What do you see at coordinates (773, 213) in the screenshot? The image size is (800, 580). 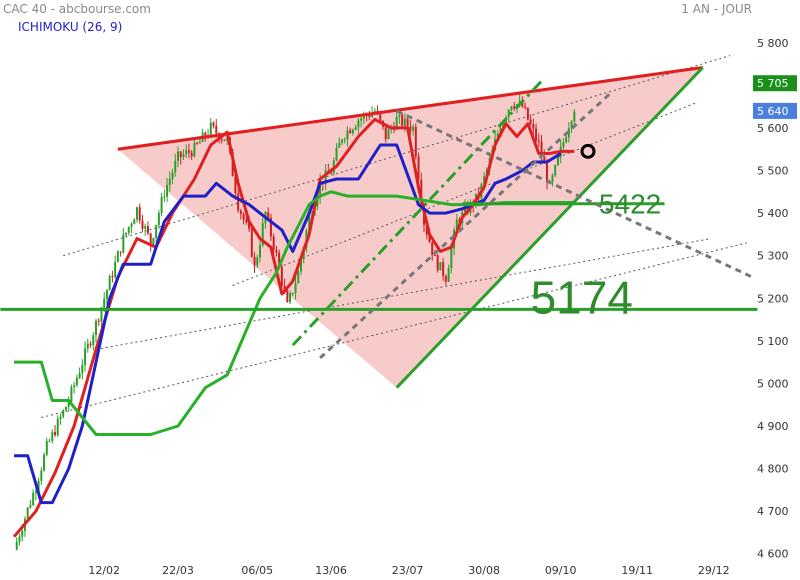 I see `y-tick-label: 5 400` at bounding box center [773, 213].